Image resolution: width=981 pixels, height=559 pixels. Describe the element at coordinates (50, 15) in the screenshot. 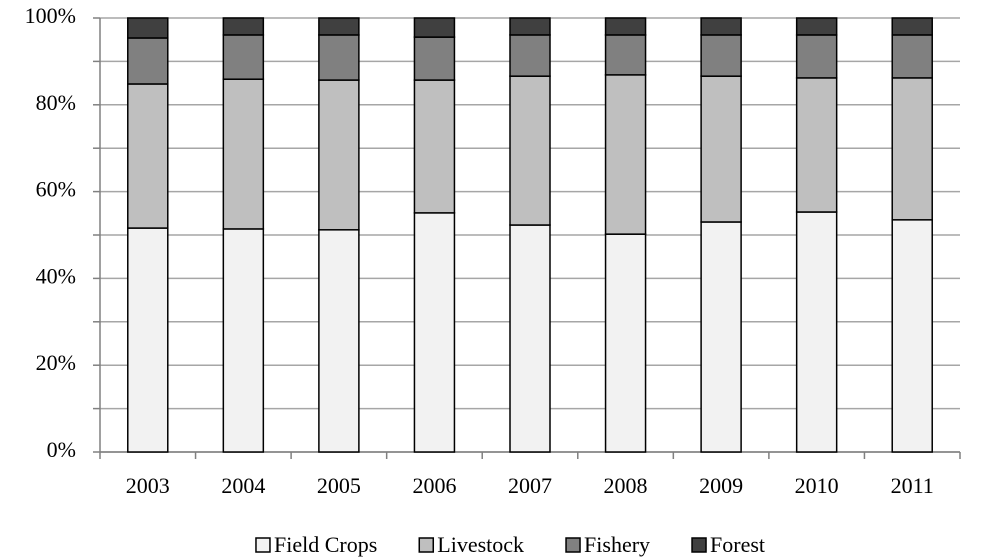

I see `y-tick-label: 100%` at that location.